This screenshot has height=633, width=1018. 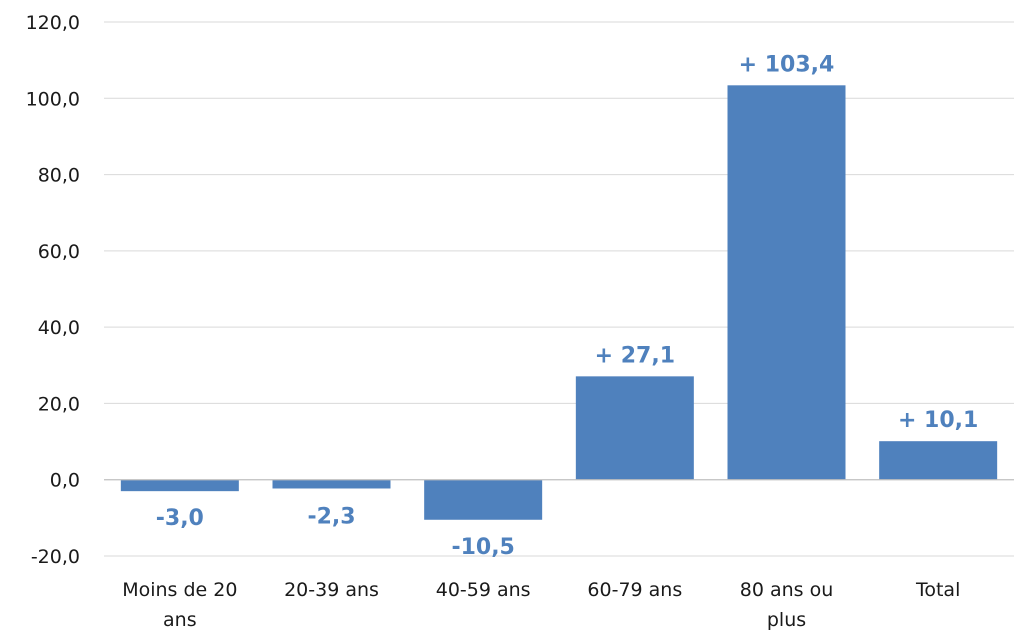 I want to click on y-tick-label: 80,0, so click(x=59, y=176).